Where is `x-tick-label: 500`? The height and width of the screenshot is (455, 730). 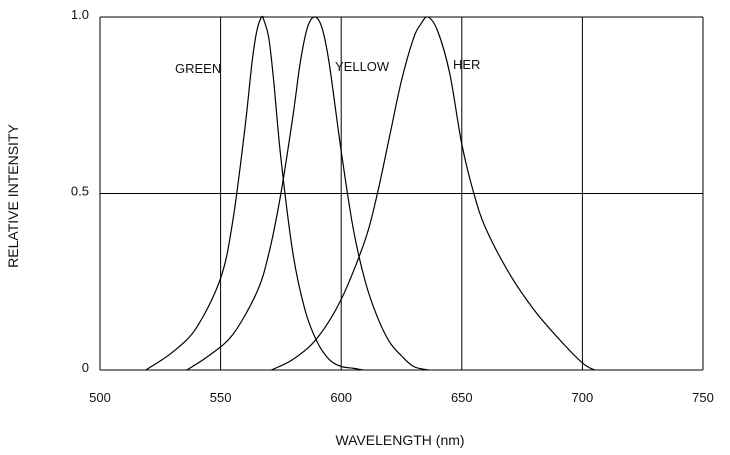 x-tick-label: 500 is located at coordinates (100, 397).